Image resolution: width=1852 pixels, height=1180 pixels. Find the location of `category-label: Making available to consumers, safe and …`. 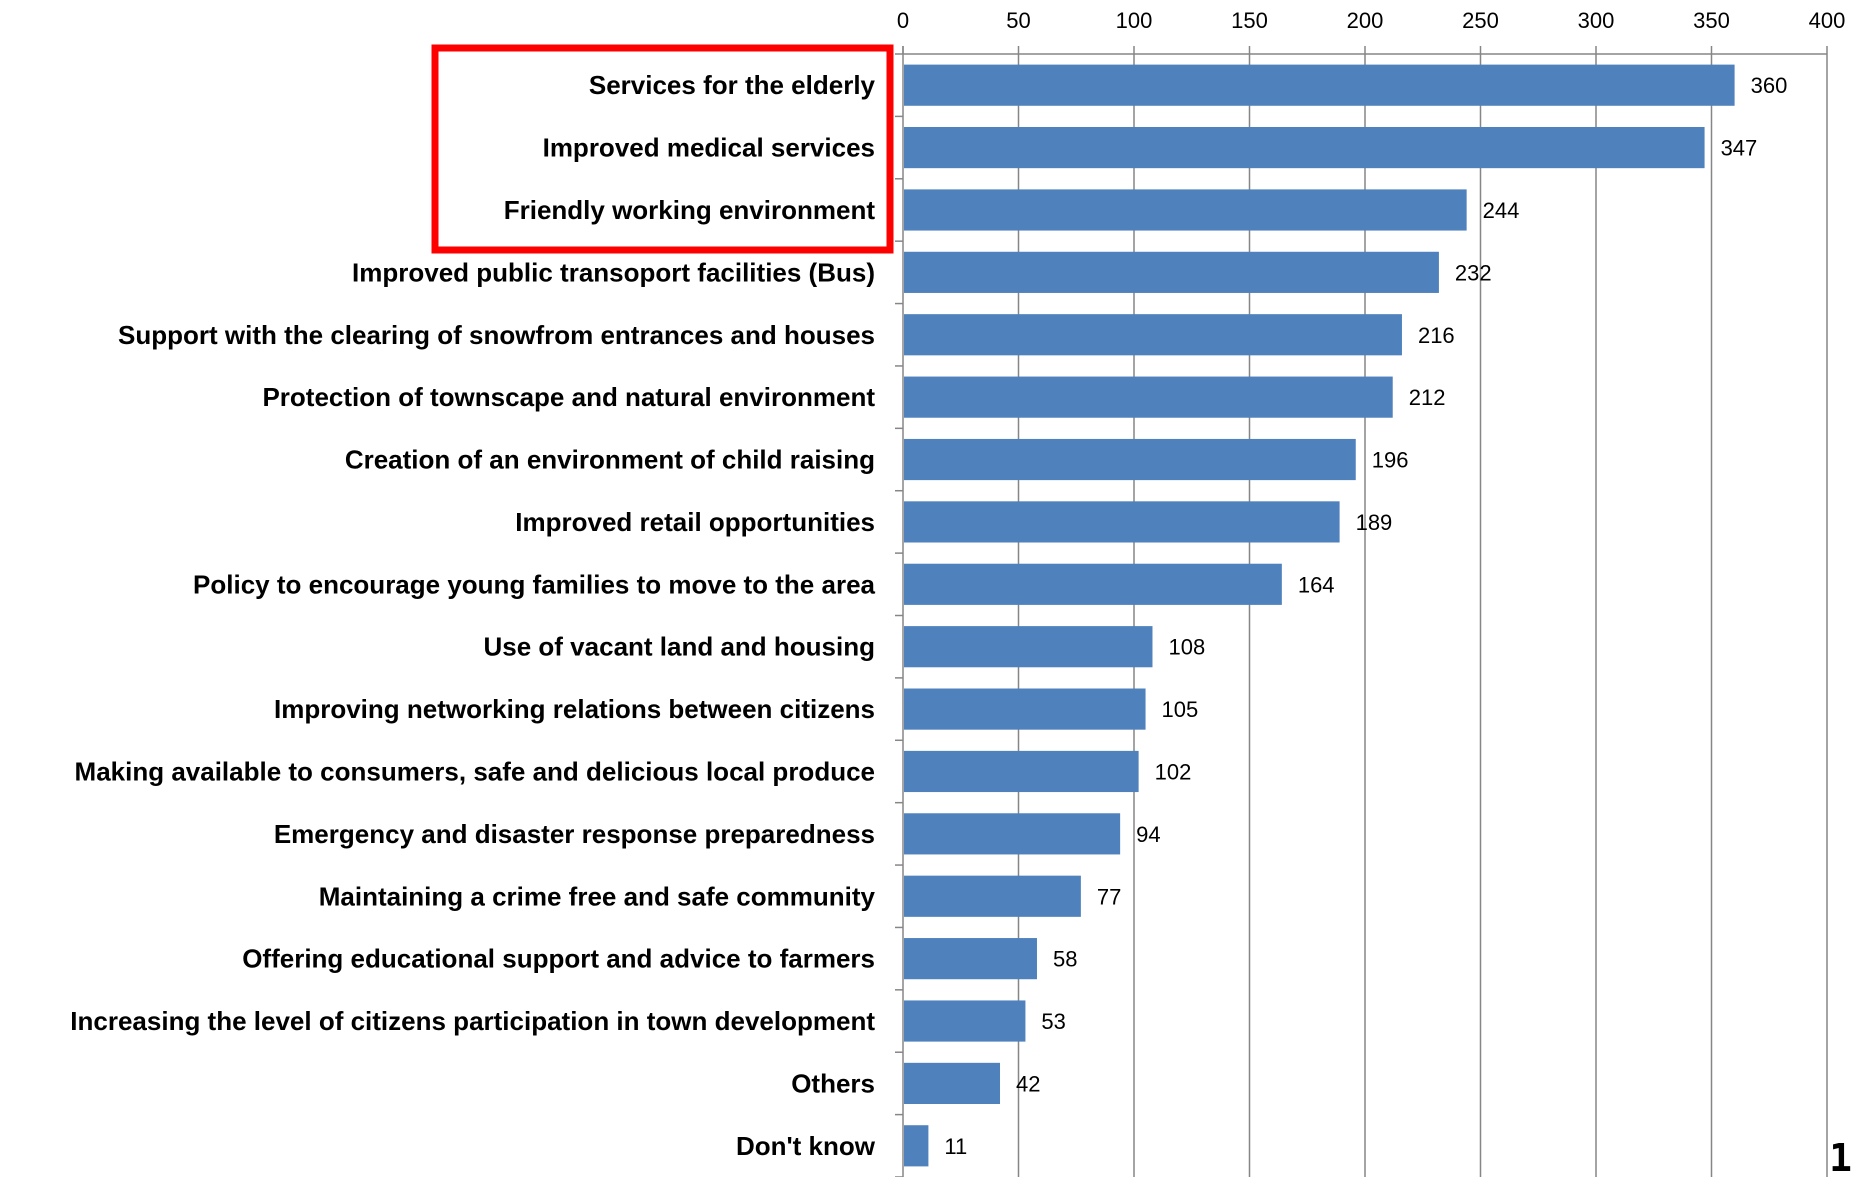

category-label: Making available to consumers, safe and … is located at coordinates (475, 771).